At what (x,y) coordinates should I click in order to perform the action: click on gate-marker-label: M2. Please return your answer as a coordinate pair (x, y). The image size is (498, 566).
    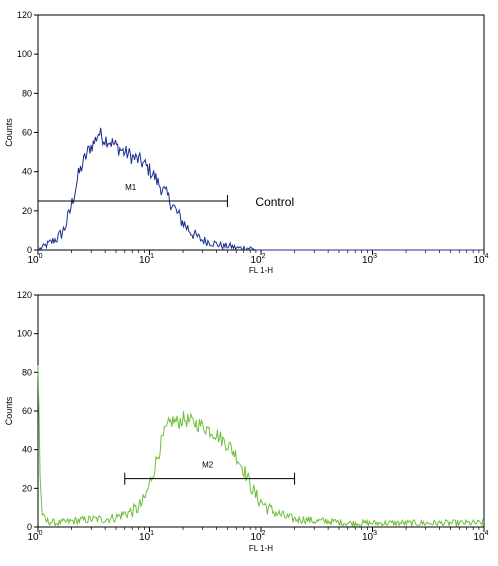
    Looking at the image, I should click on (208, 465).